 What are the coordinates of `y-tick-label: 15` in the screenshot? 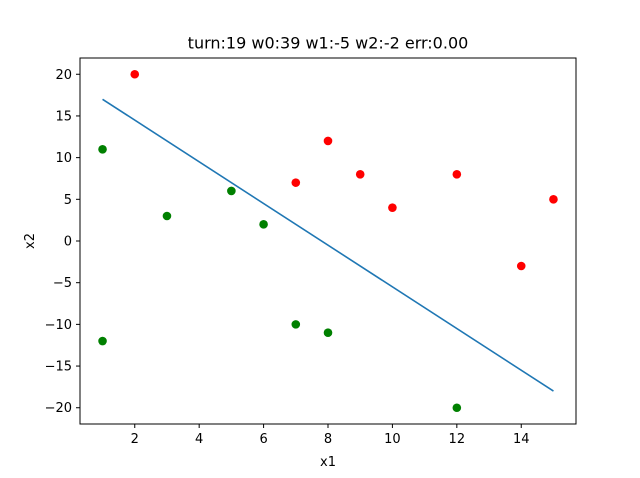 It's located at (63, 116).